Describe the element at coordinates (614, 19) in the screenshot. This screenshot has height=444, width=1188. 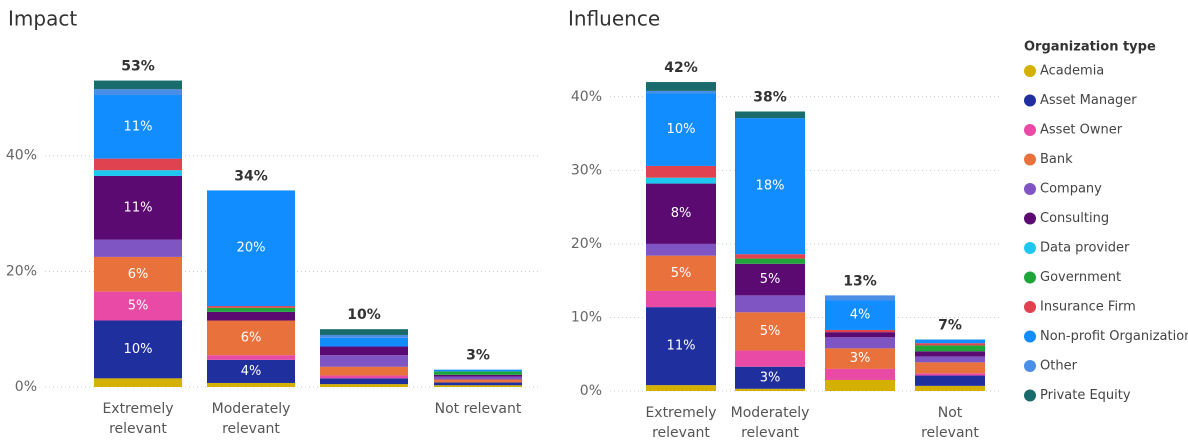
I see `chart-title: Influence` at that location.